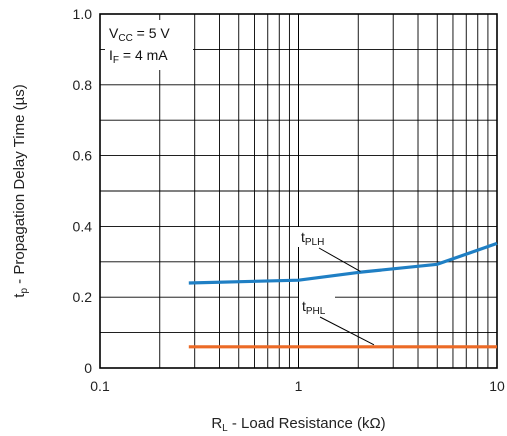 Image resolution: width=507 pixels, height=436 pixels. What do you see at coordinates (83, 226) in the screenshot?
I see `y-tick-label: 0.4` at bounding box center [83, 226].